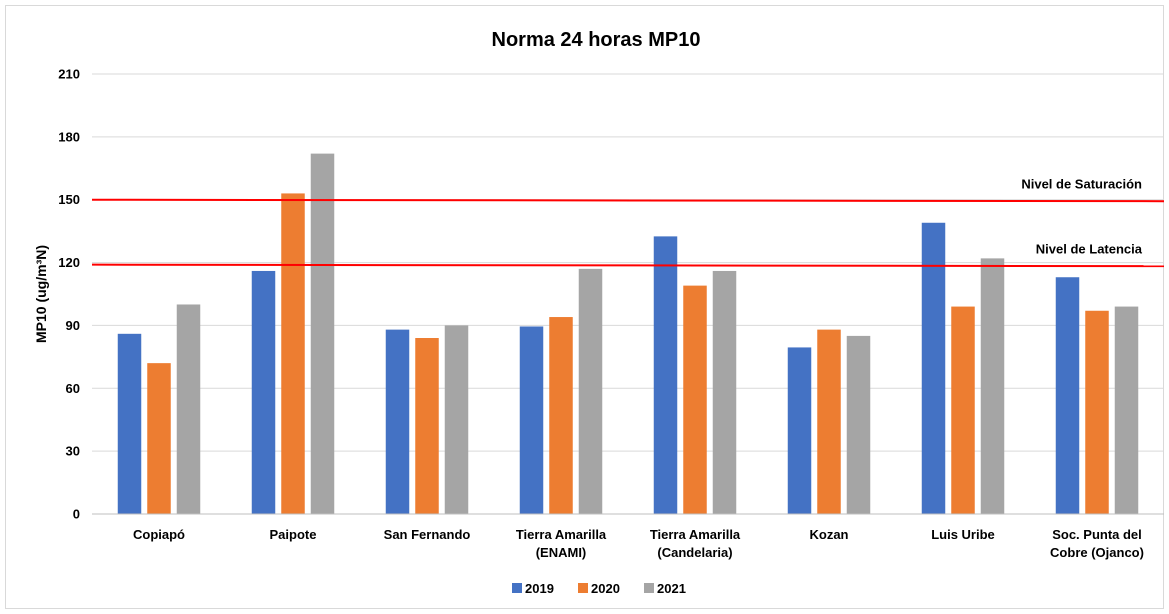 The width and height of the screenshot is (1169, 614). Describe the element at coordinates (829, 534) in the screenshot. I see `x-tick-label: Kozan` at that location.